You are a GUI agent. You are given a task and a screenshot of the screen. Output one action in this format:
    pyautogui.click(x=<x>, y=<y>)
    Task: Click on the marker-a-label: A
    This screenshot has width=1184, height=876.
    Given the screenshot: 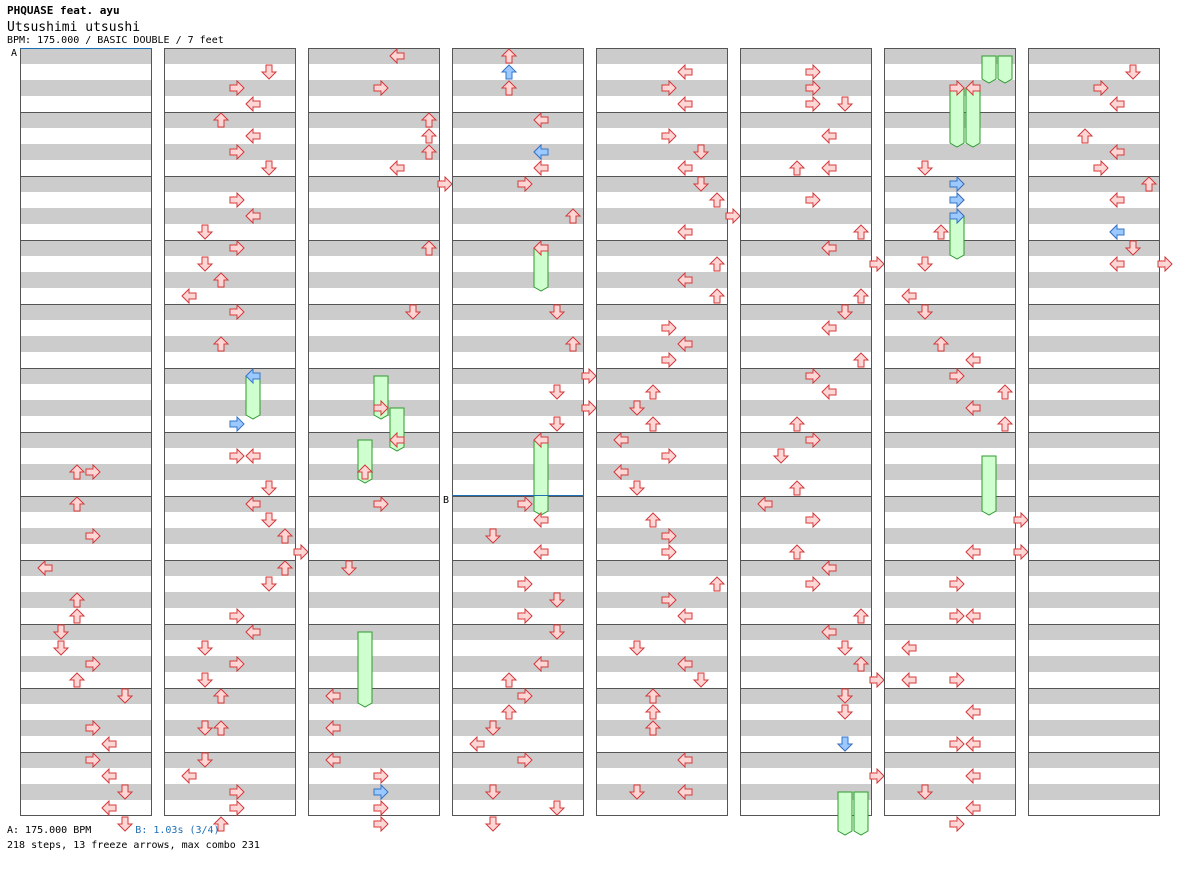 What is the action you would take?
    pyautogui.click(x=14, y=53)
    